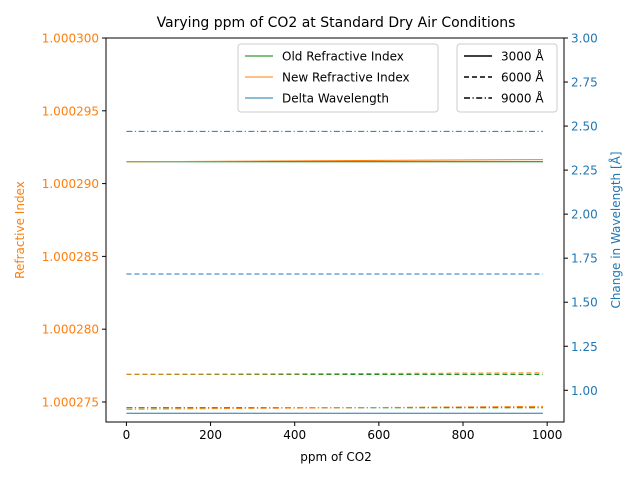 This screenshot has height=480, width=640. What do you see at coordinates (70, 402) in the screenshot?
I see `y-left-tick-label: 1.000275` at bounding box center [70, 402].